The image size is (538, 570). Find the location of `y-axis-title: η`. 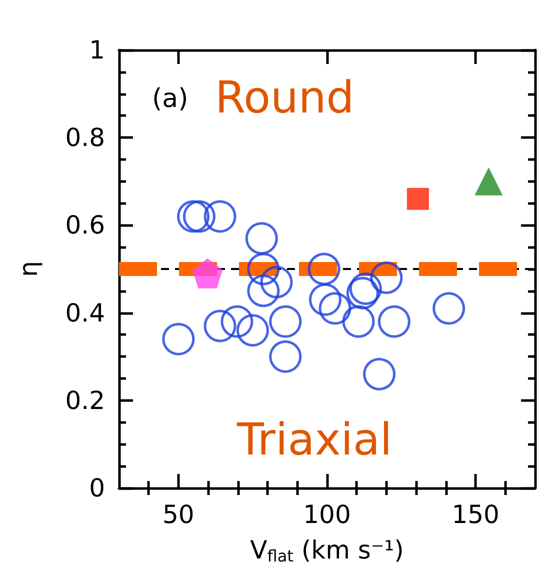

y-axis-title: η is located at coordinates (28, 269).